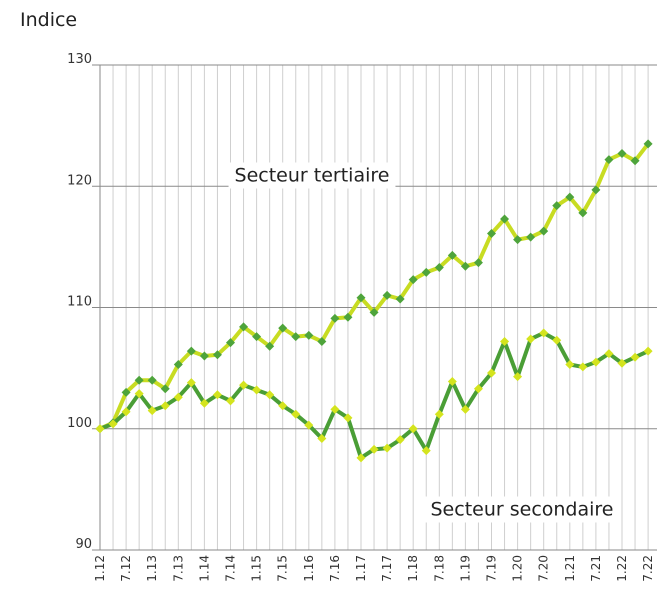  Describe the element at coordinates (596, 568) in the screenshot. I see `x-tick-label: 7.21` at that location.